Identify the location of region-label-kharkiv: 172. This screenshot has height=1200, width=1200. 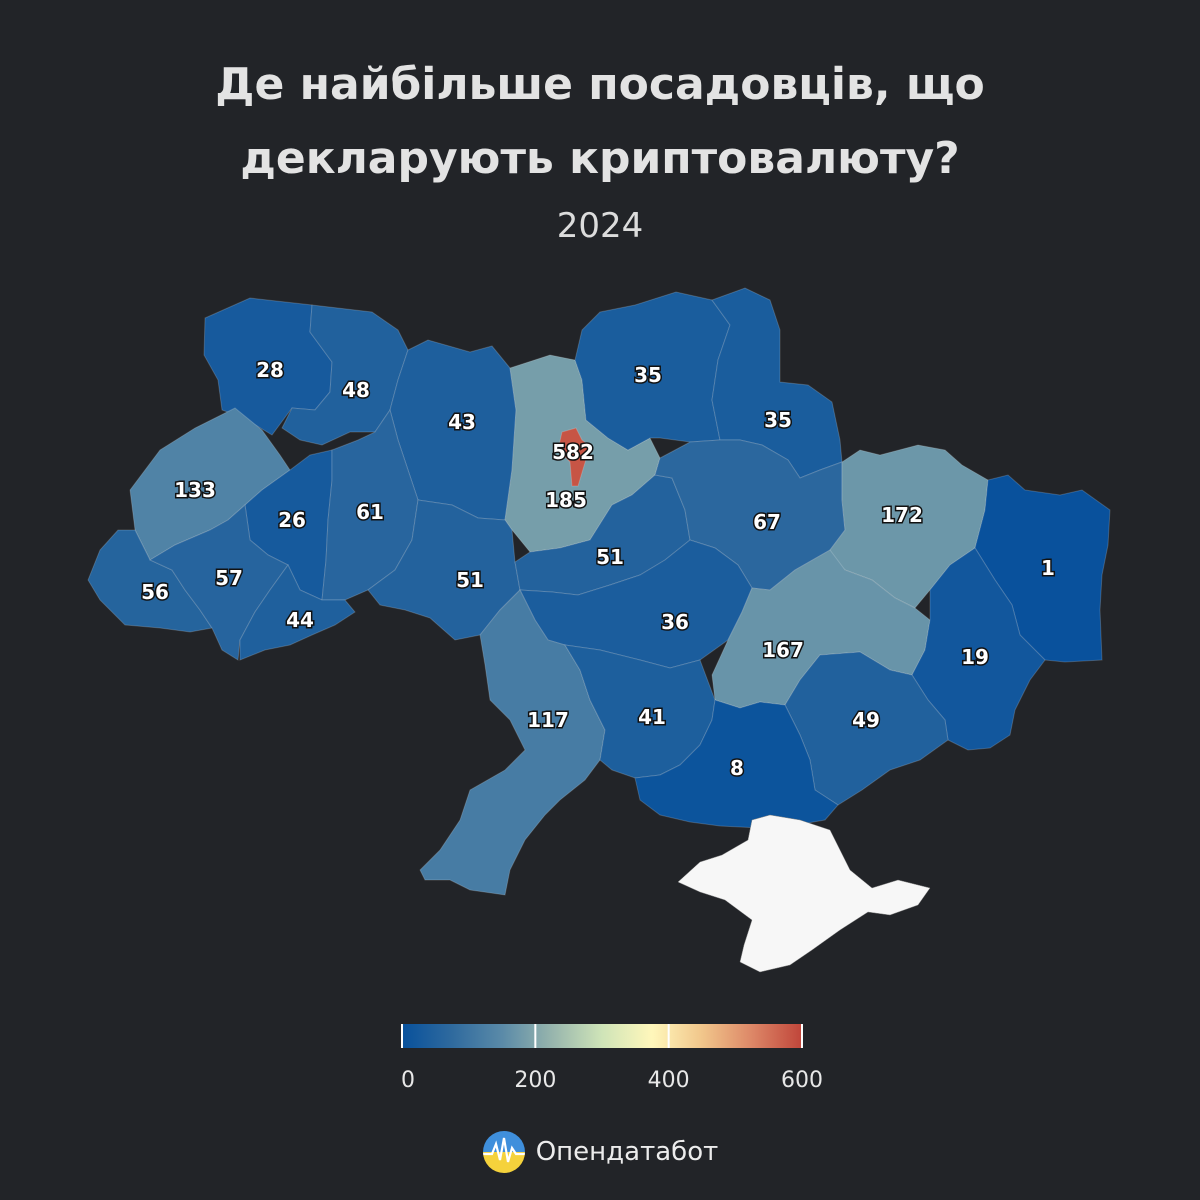
(902, 515).